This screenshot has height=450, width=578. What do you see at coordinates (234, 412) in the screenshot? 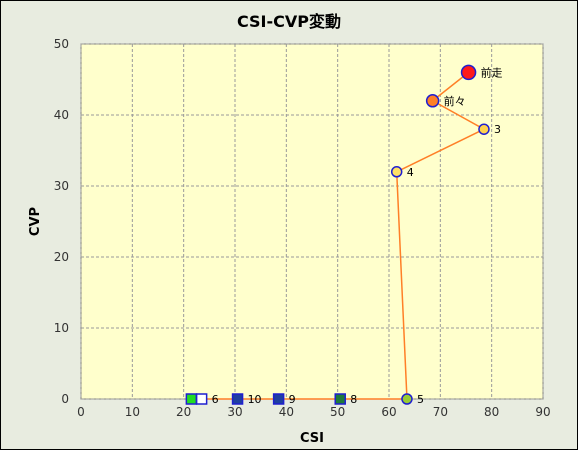
I see `x-tick-label: 30` at bounding box center [234, 412].